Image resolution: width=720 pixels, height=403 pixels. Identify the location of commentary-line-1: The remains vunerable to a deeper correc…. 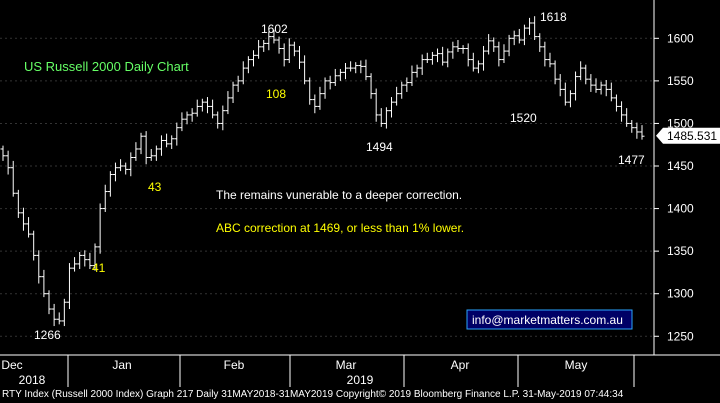
(339, 195).